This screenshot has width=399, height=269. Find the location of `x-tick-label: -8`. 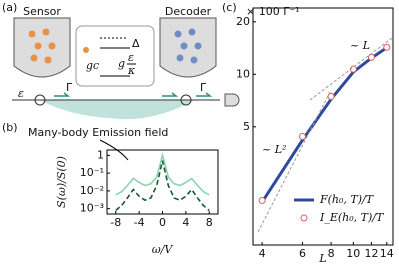

x-tick-label: -8 is located at coordinates (115, 222).